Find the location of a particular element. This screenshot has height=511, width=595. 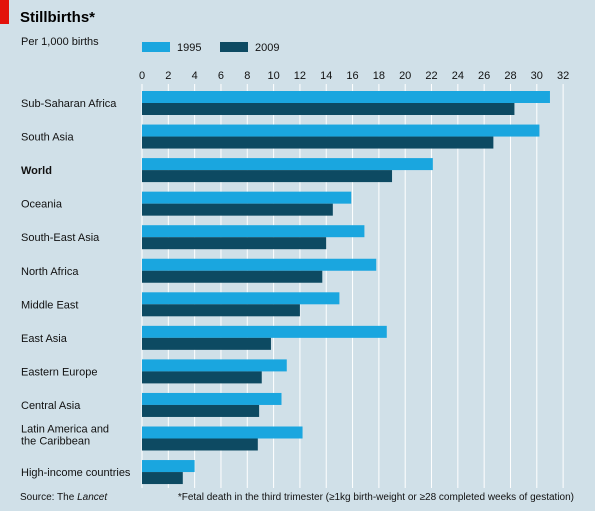

category-label-line: East Asia is located at coordinates (44, 339).